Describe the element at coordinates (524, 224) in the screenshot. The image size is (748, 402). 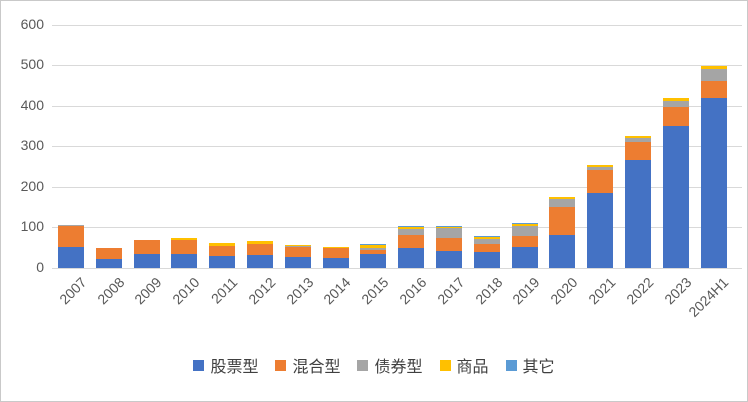
I see `bar-segment-2019-s3` at that location.